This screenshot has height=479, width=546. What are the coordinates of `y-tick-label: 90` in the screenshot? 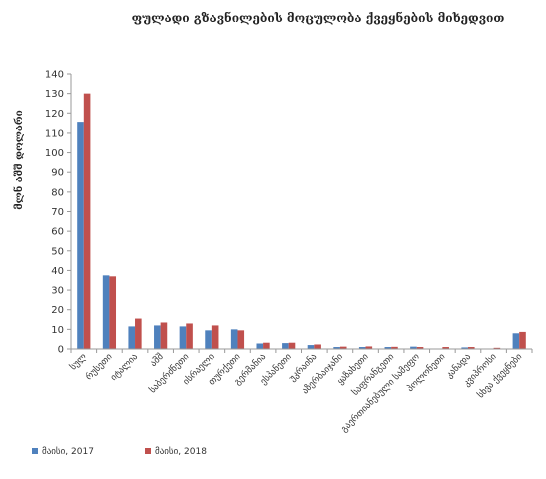 It's located at (57, 173).